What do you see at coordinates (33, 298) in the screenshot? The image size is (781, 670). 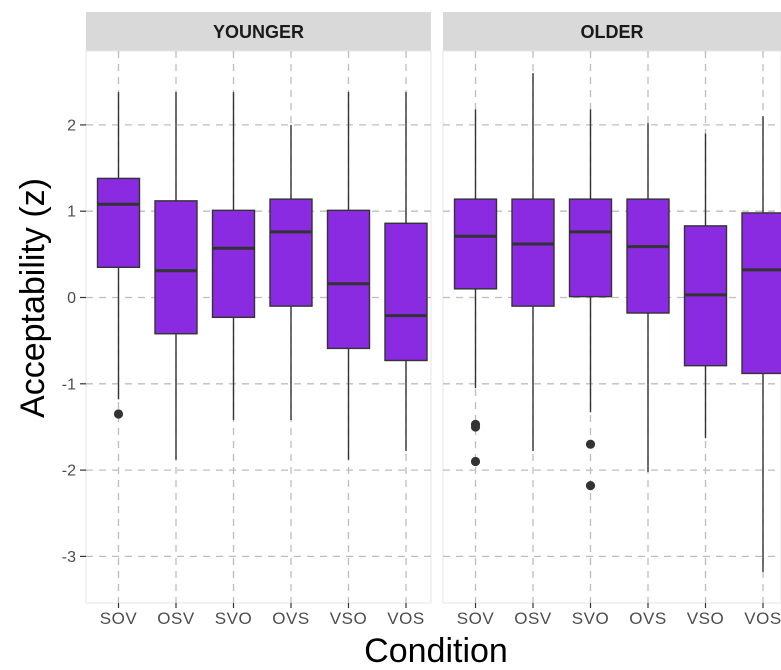 I see `y-axis-title: Acceptability (z)` at bounding box center [33, 298].